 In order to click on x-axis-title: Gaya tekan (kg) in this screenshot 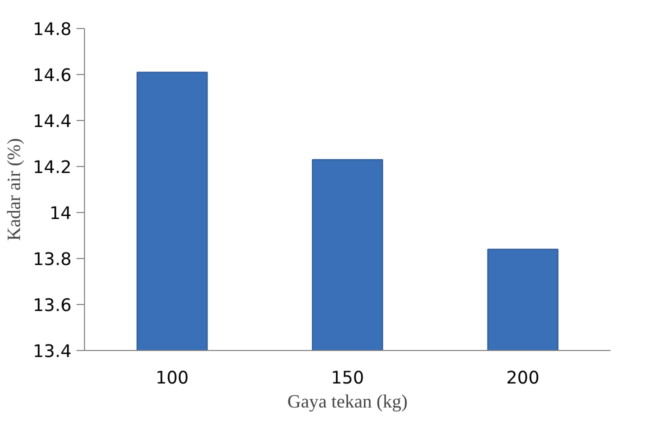, I will do `click(347, 402)`.